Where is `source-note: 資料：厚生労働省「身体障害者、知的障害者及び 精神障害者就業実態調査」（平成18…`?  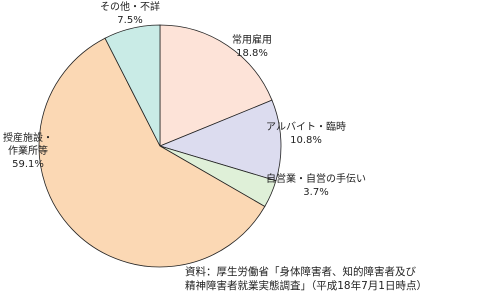
source-note: 資料：厚生労働省「身体障害者、知的障害者及び 精神障害者就業実態調査」（平成18… is located at coordinates (306, 279).